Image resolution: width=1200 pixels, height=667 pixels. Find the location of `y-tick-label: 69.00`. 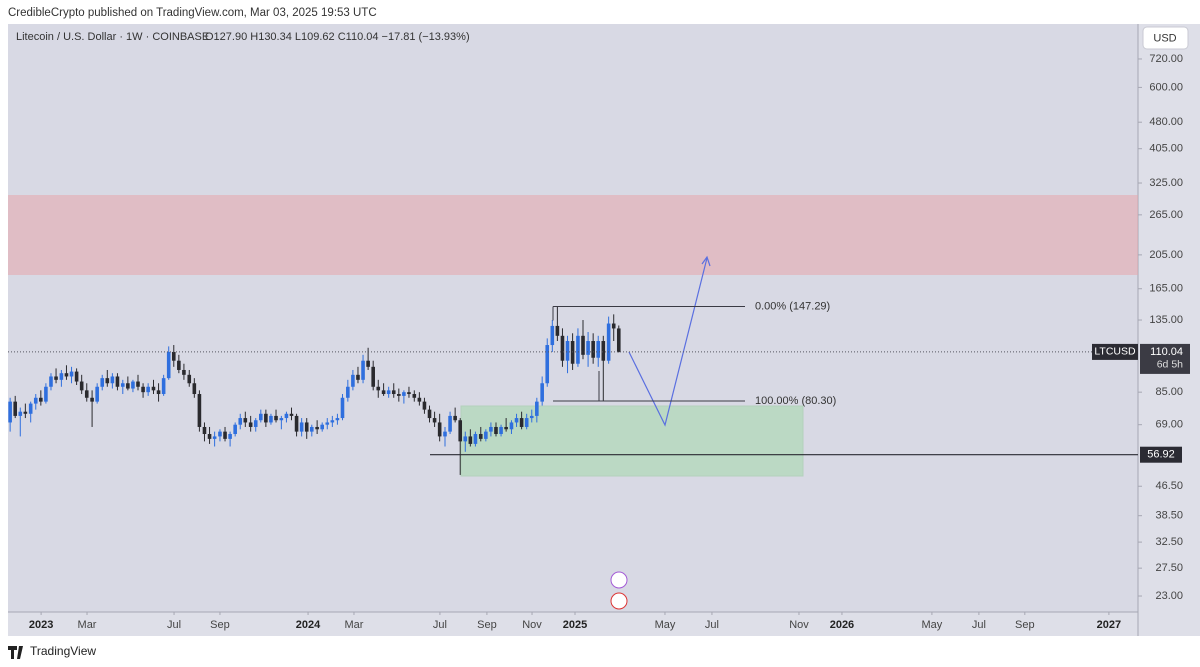

y-tick-label: 69.00 is located at coordinates (1169, 425).